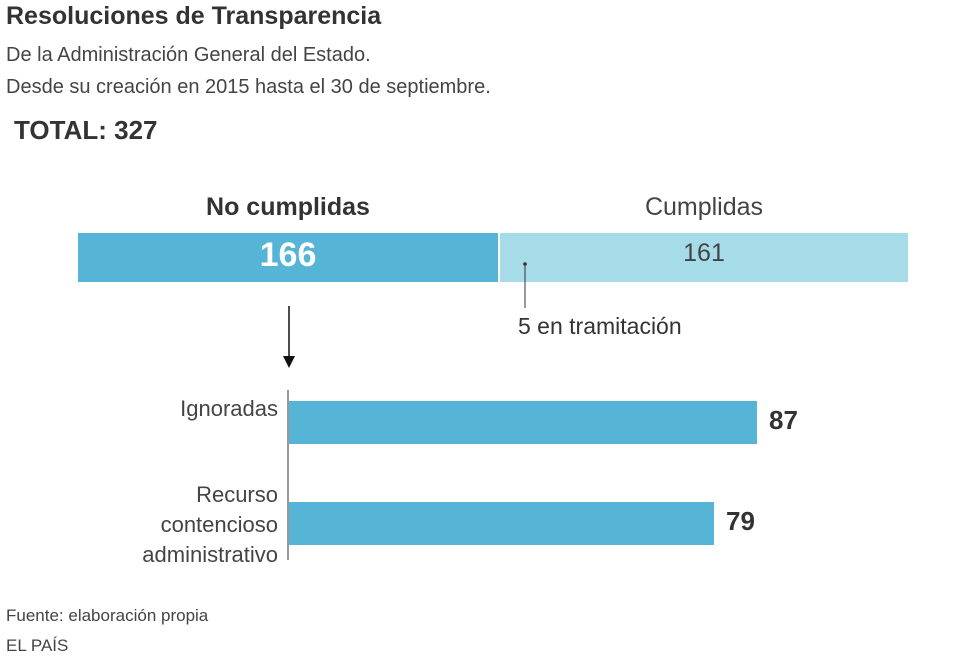 The height and width of the screenshot is (658, 980). I want to click on category-line: Ignoradas, so click(229, 408).